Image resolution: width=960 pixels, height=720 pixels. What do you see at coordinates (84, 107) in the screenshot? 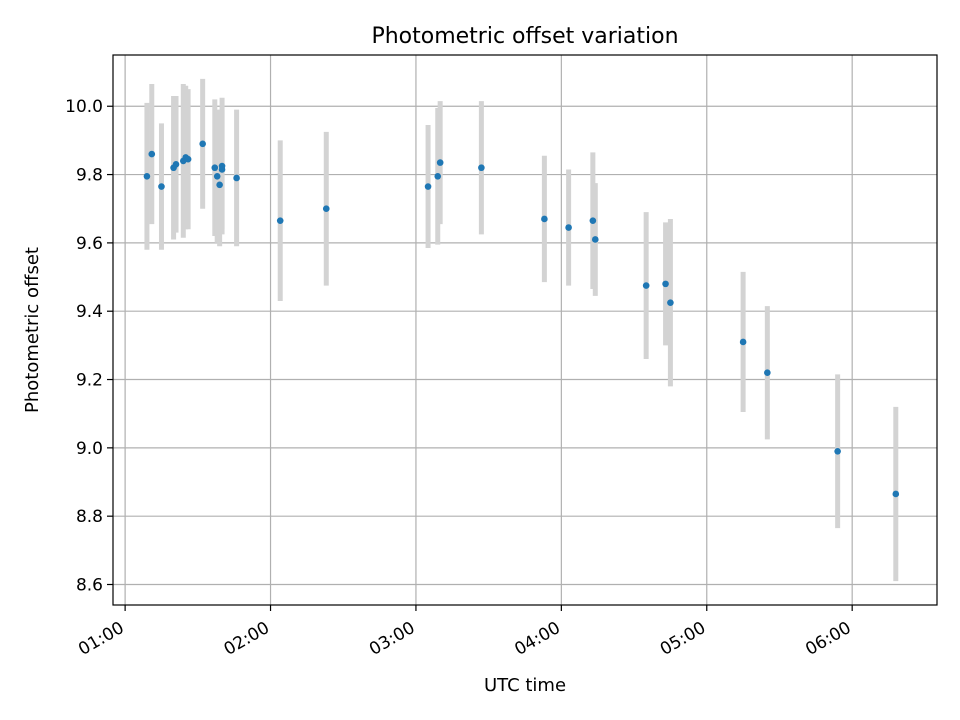
I see `y-tick-label: 10.0` at bounding box center [84, 107].